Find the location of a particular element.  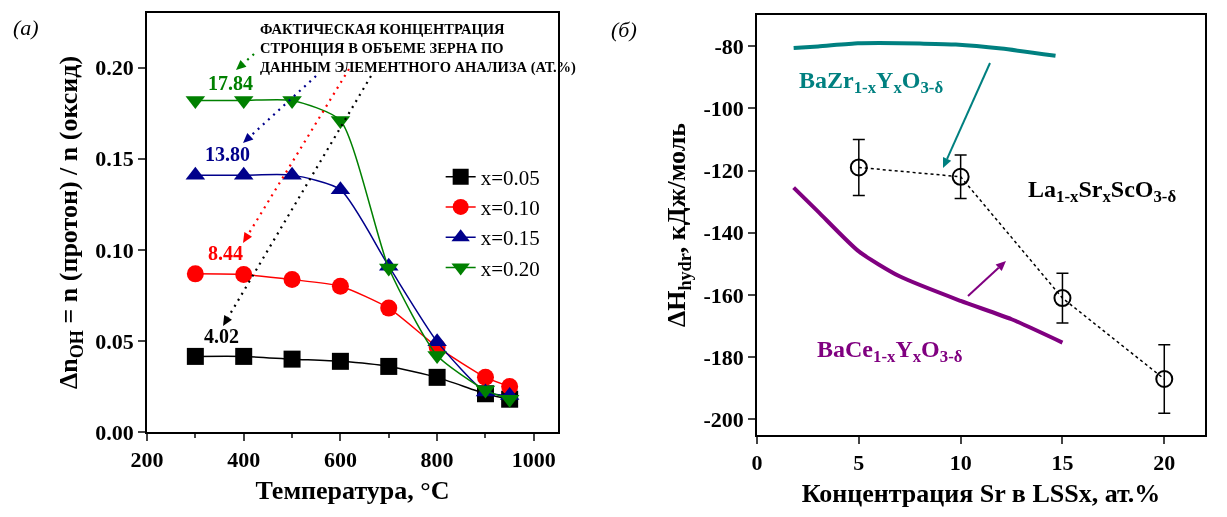

annotation: 13.80 is located at coordinates (227, 154).